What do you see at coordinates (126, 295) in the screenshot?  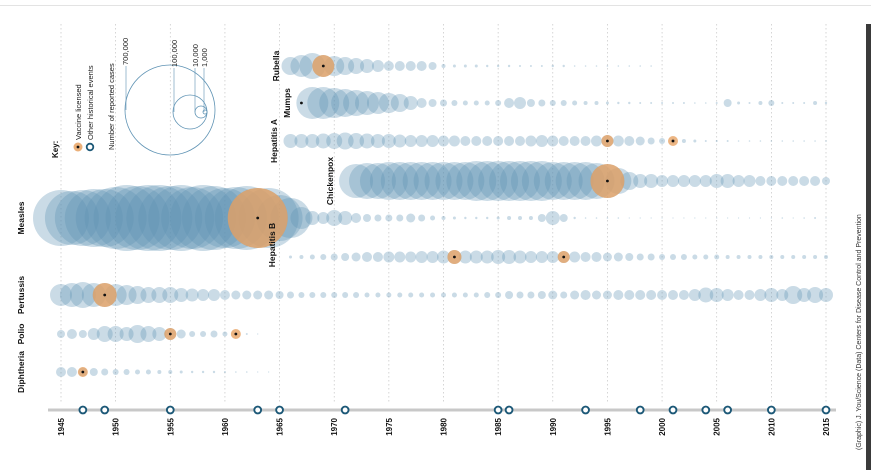 I see `pertussis-bubble-1951` at bounding box center [126, 295].